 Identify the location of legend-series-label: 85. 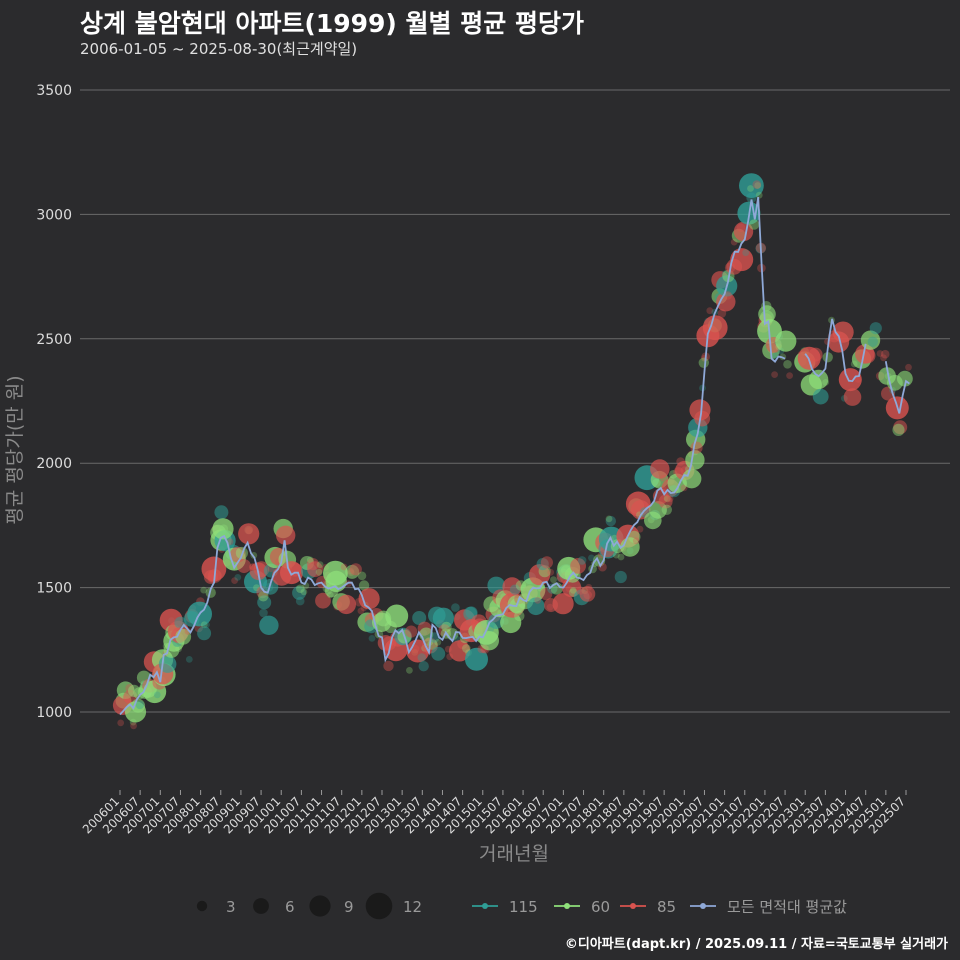
(666, 907).